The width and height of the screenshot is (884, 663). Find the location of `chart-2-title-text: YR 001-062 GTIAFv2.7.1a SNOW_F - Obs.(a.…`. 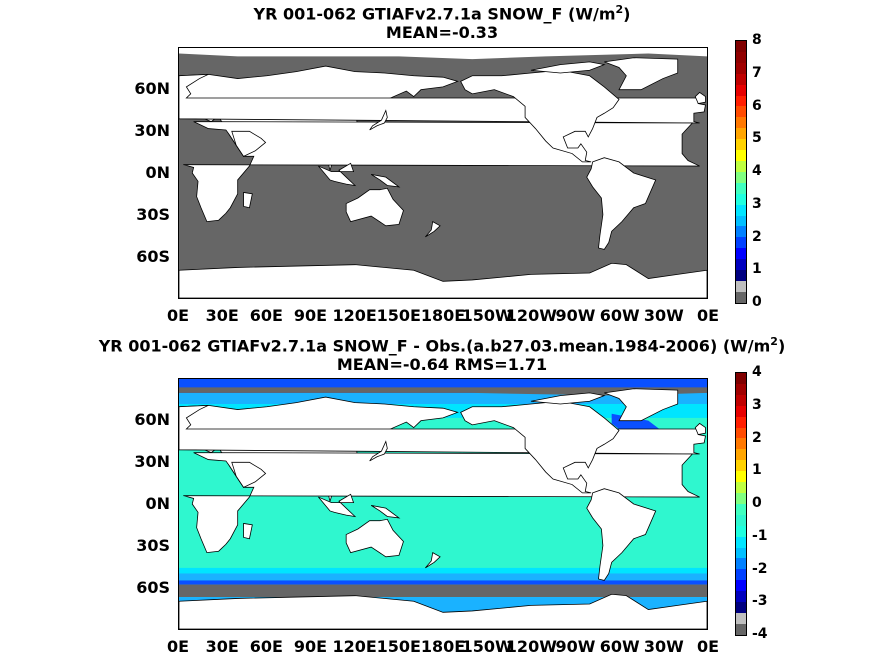

chart-2-title-text: YR 001-062 GTIAFv2.7.1a SNOW_F - Obs.(a.… is located at coordinates (434, 346).